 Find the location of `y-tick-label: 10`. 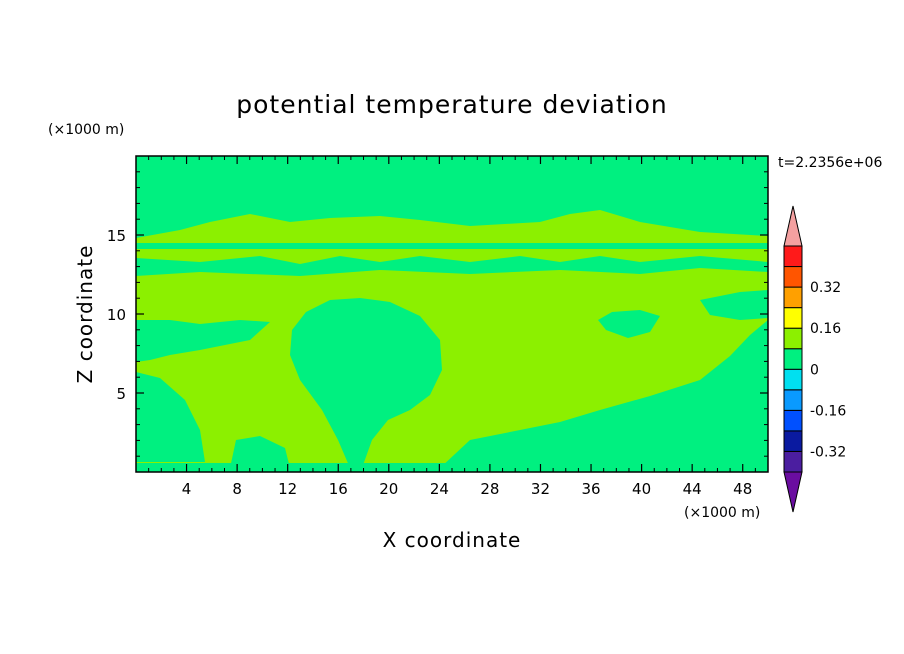

y-tick-label: 10 is located at coordinates (116, 315).